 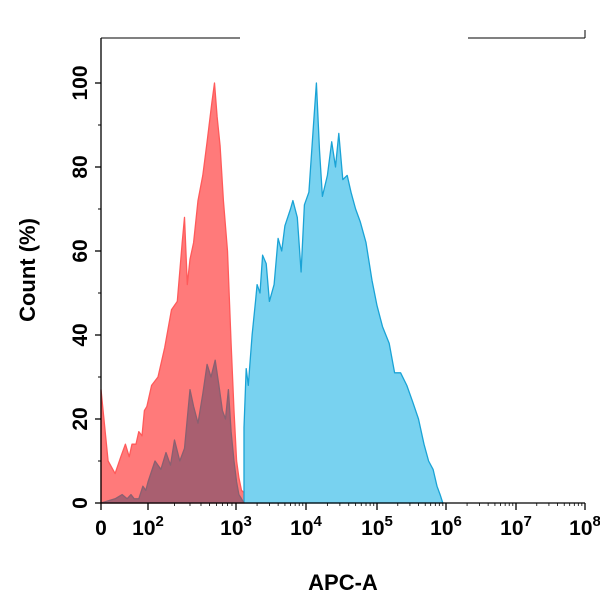 I want to click on x-tick-label: 10³, so click(x=236, y=526).